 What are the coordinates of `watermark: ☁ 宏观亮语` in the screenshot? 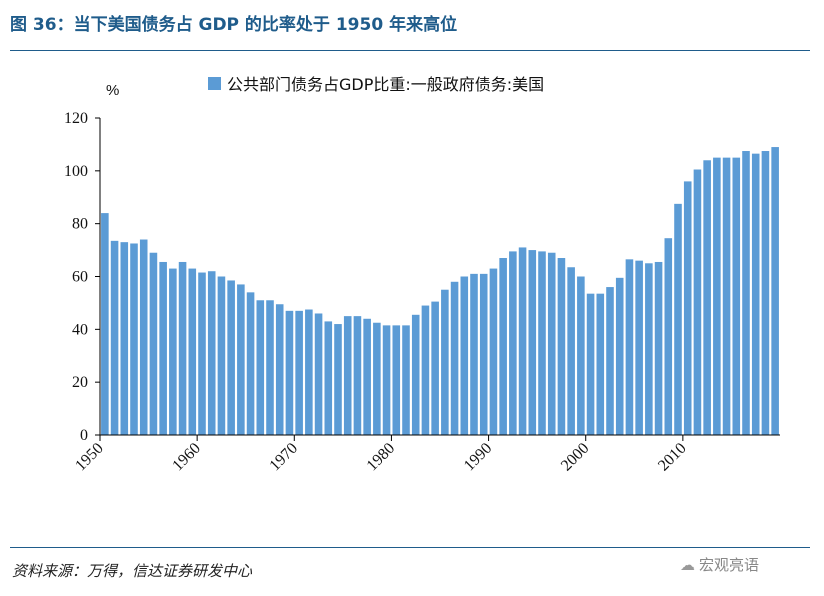 It's located at (719, 564).